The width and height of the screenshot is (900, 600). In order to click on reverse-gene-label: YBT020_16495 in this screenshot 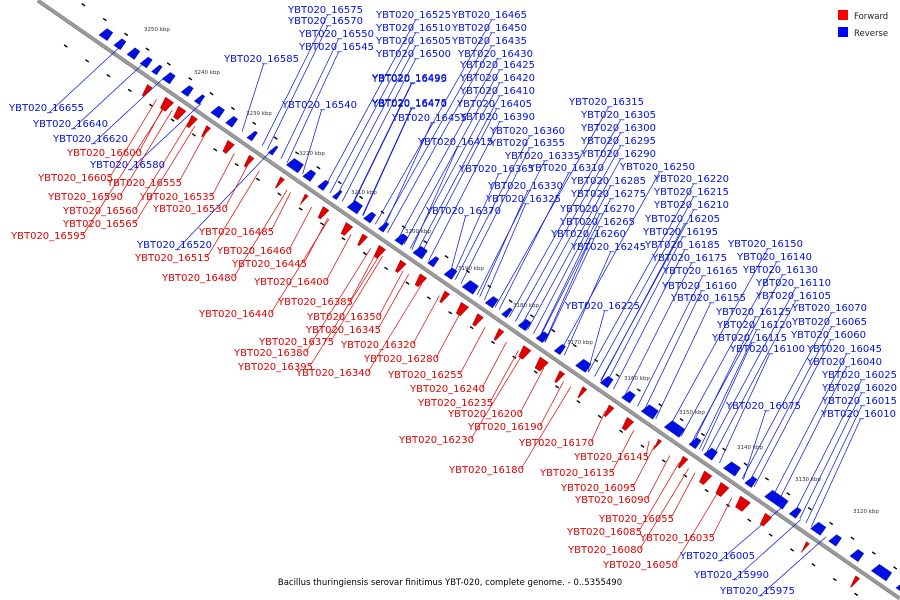, I will do `click(409, 79)`.